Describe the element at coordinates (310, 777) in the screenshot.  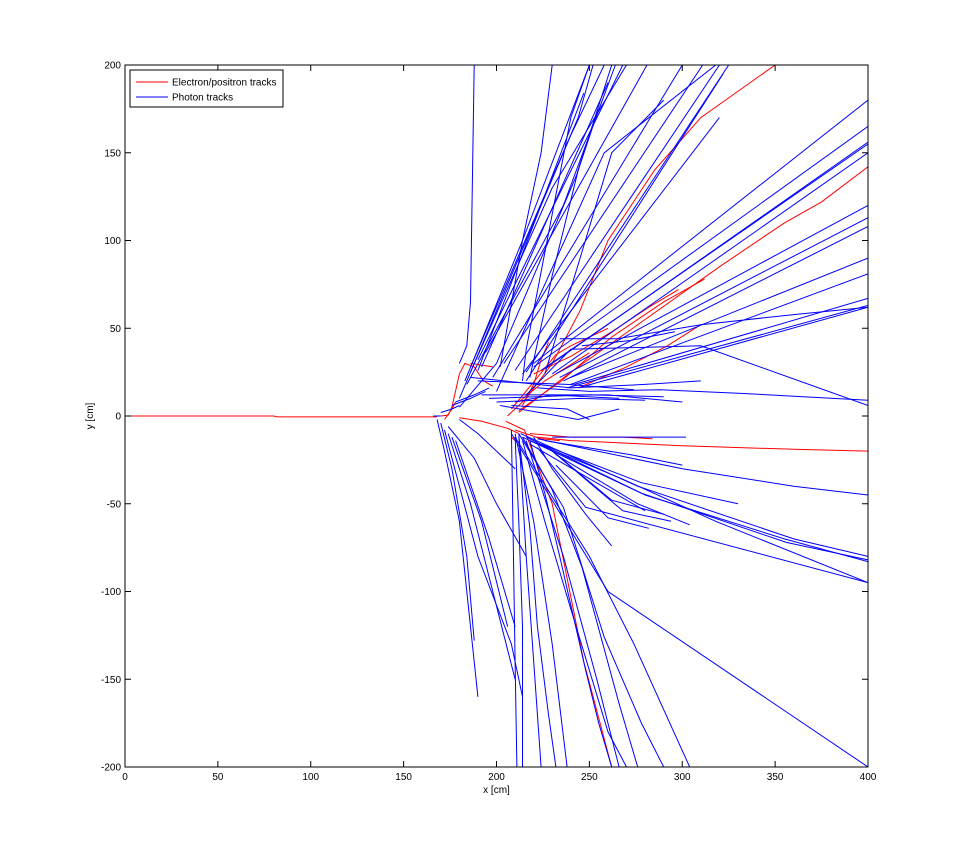
I see `x-tick-label: 100` at that location.